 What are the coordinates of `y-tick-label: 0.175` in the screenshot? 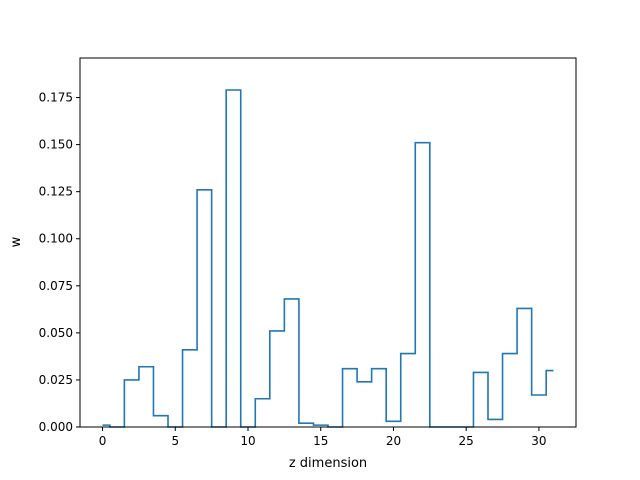 It's located at (56, 98).